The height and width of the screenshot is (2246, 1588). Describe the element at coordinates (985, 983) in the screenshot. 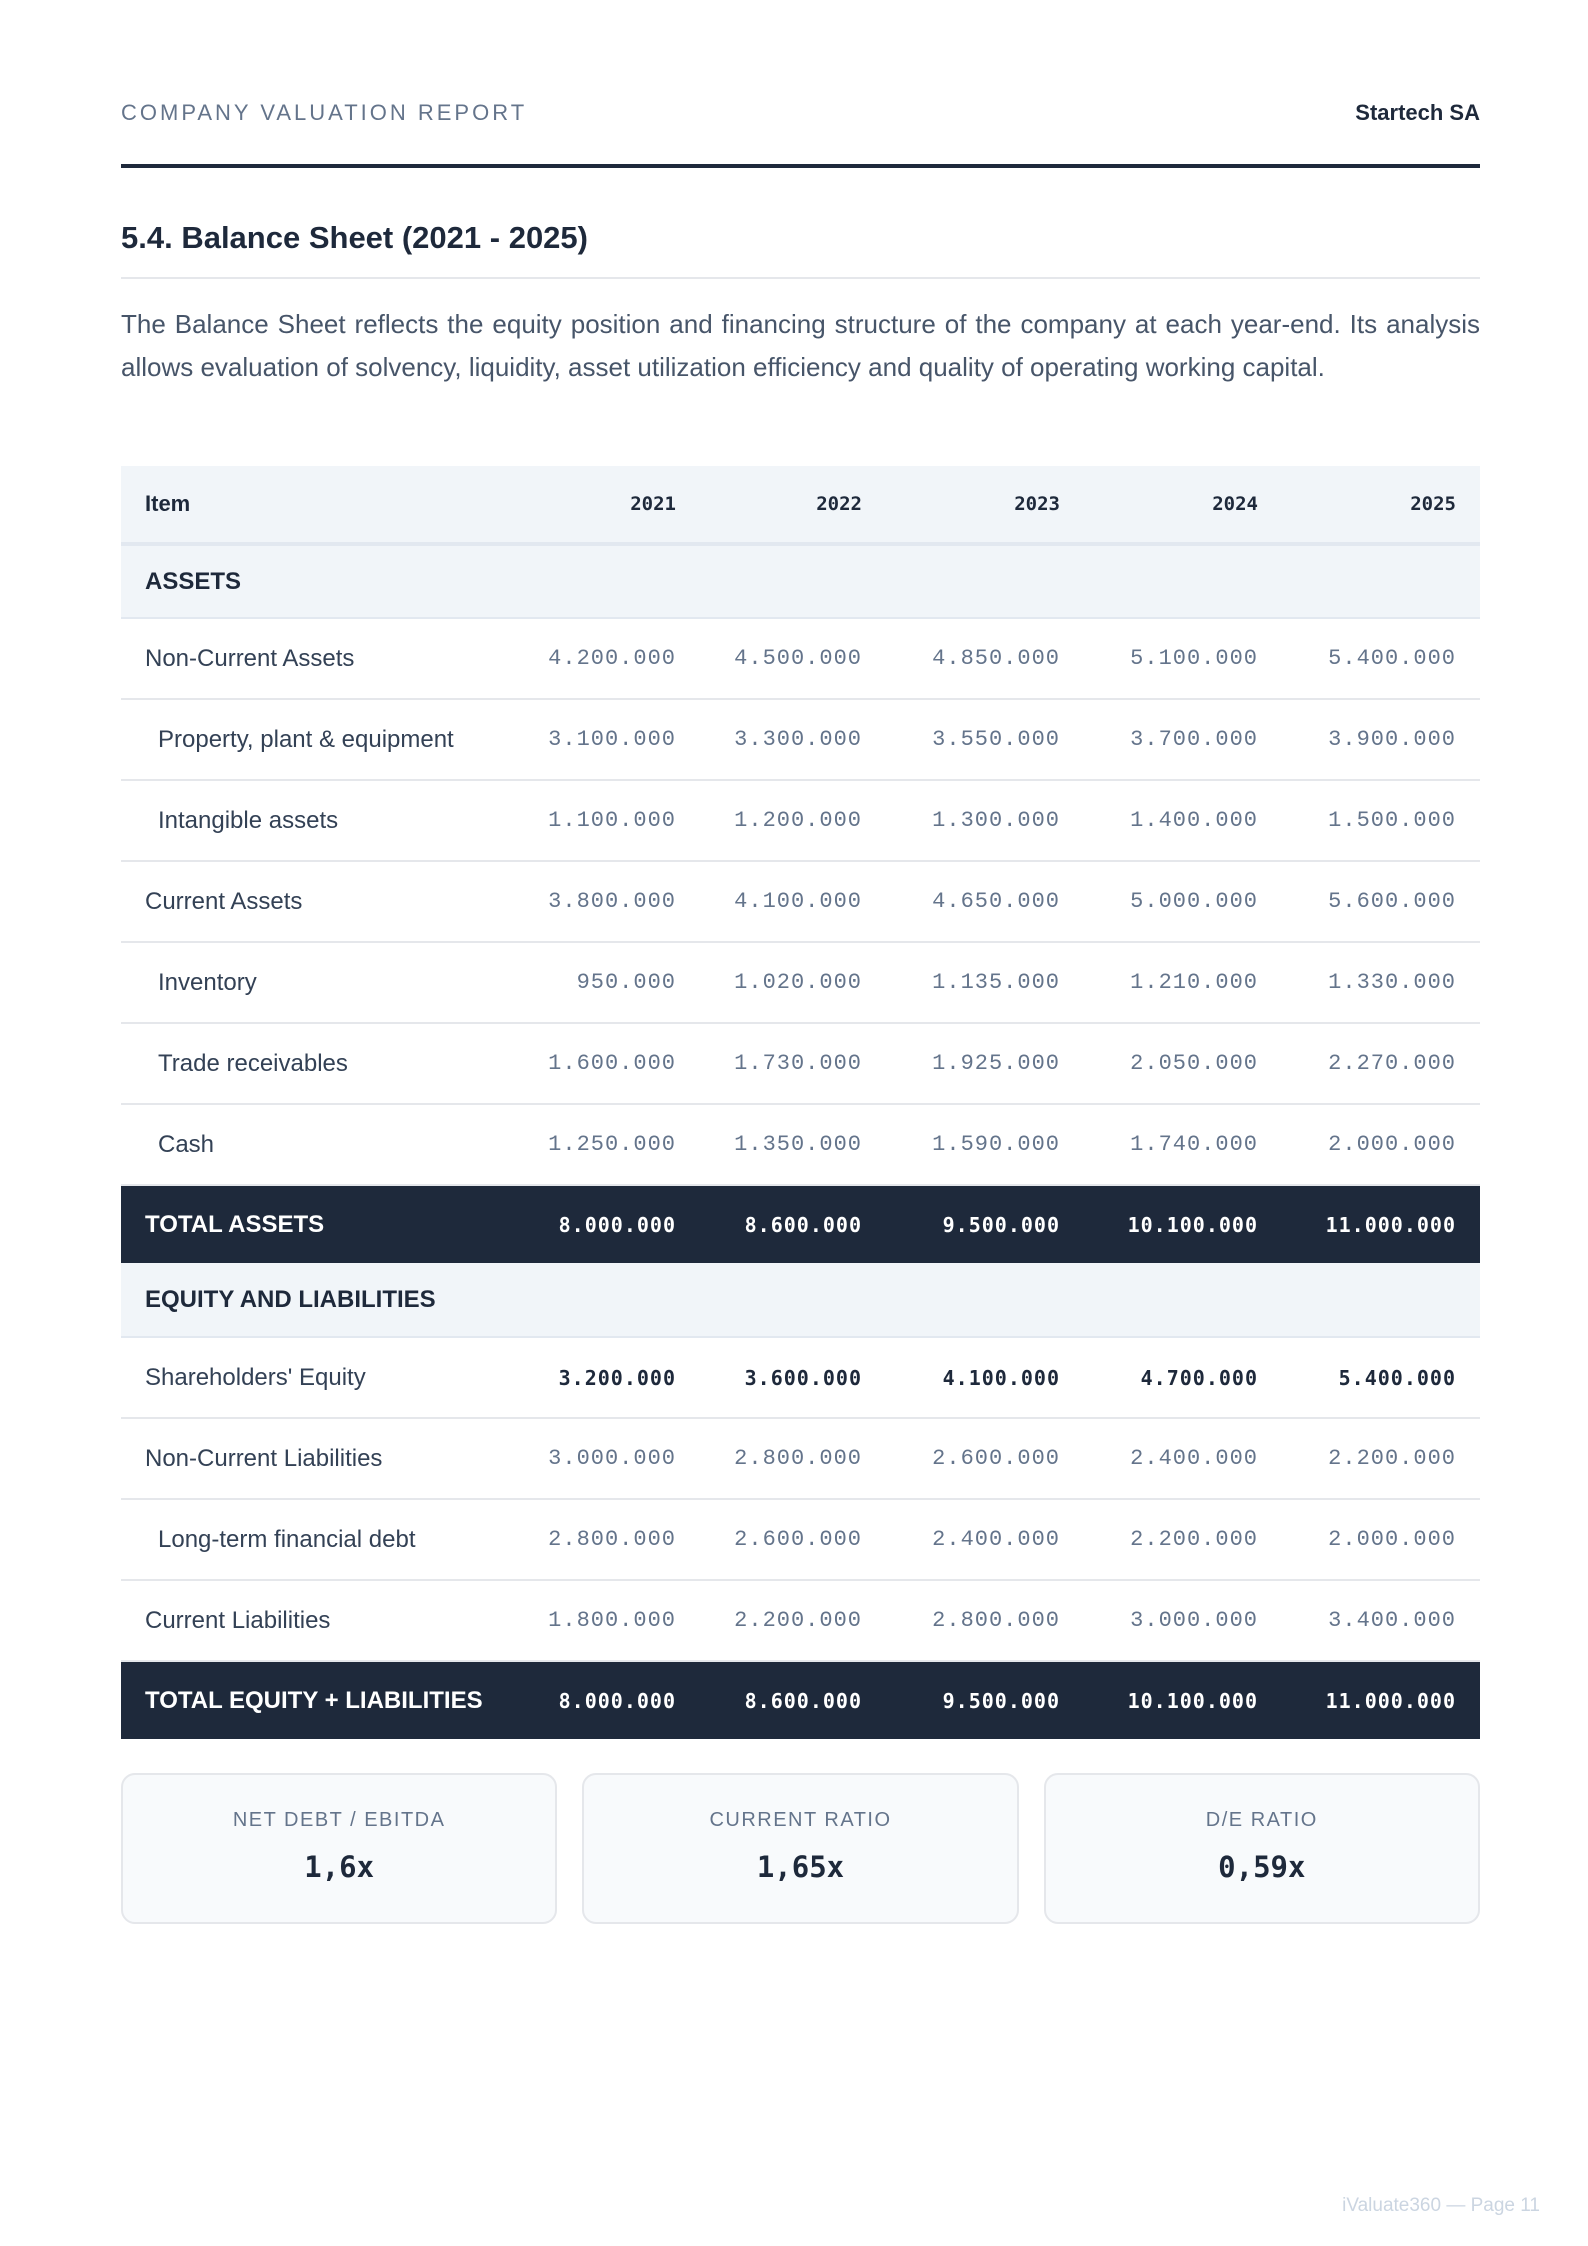

I see `row-value: 1.135.000` at that location.